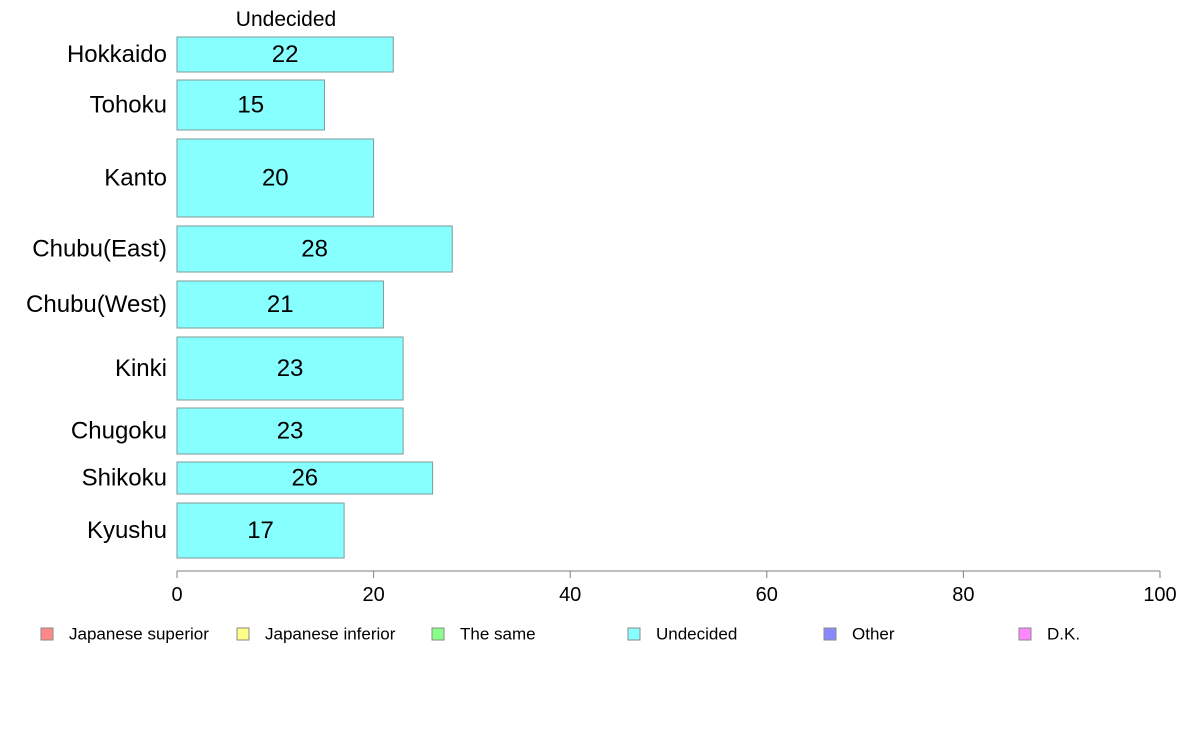 The image size is (1188, 736). I want to click on data-label-chugoku: 23, so click(290, 431).